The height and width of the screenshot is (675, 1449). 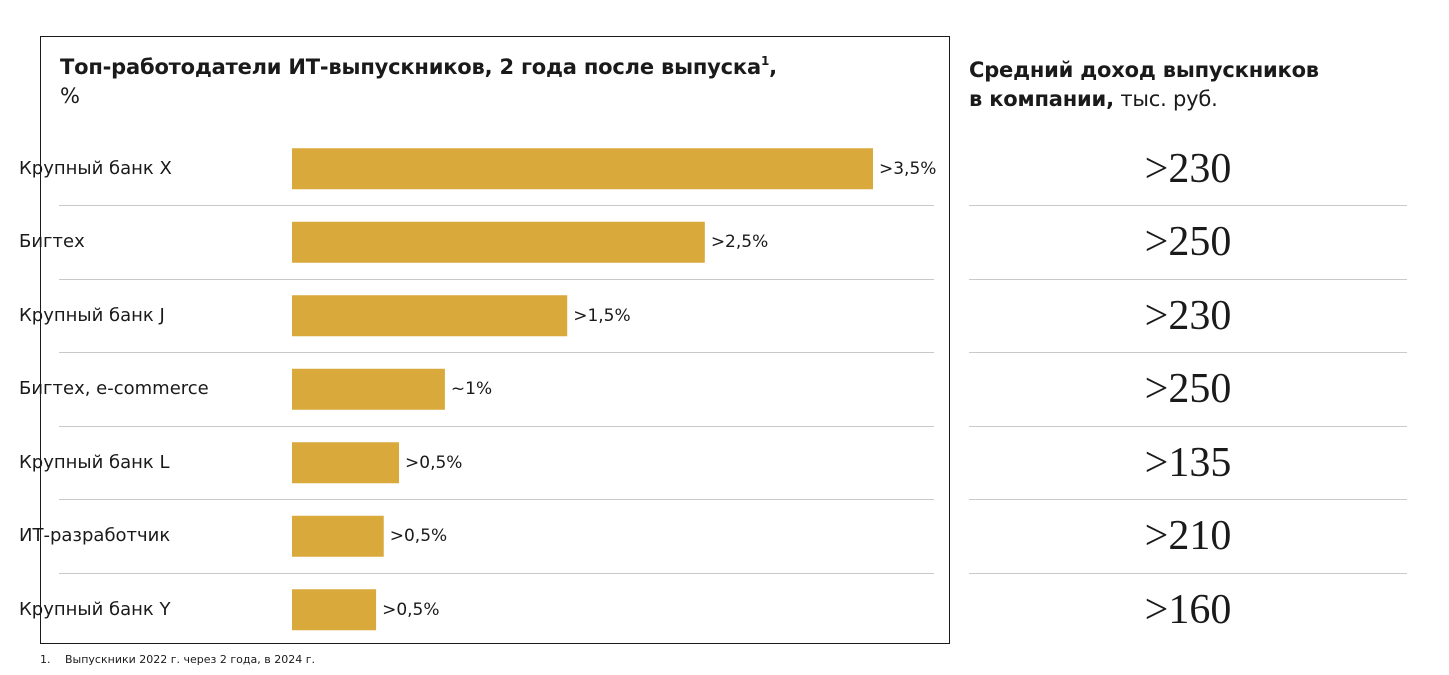 I want to click on income-value: >210, so click(x=1188, y=536).